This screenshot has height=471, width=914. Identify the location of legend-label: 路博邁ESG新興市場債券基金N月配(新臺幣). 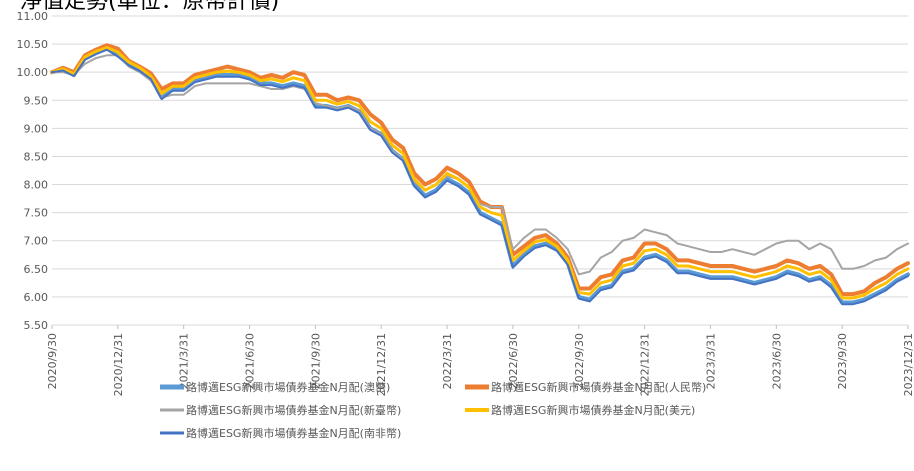
(293, 410).